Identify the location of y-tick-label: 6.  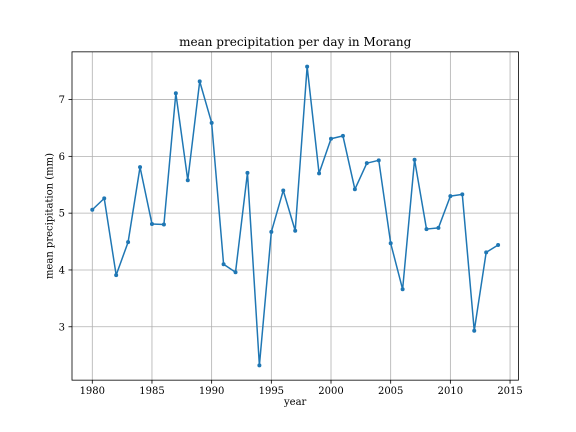
(62, 157).